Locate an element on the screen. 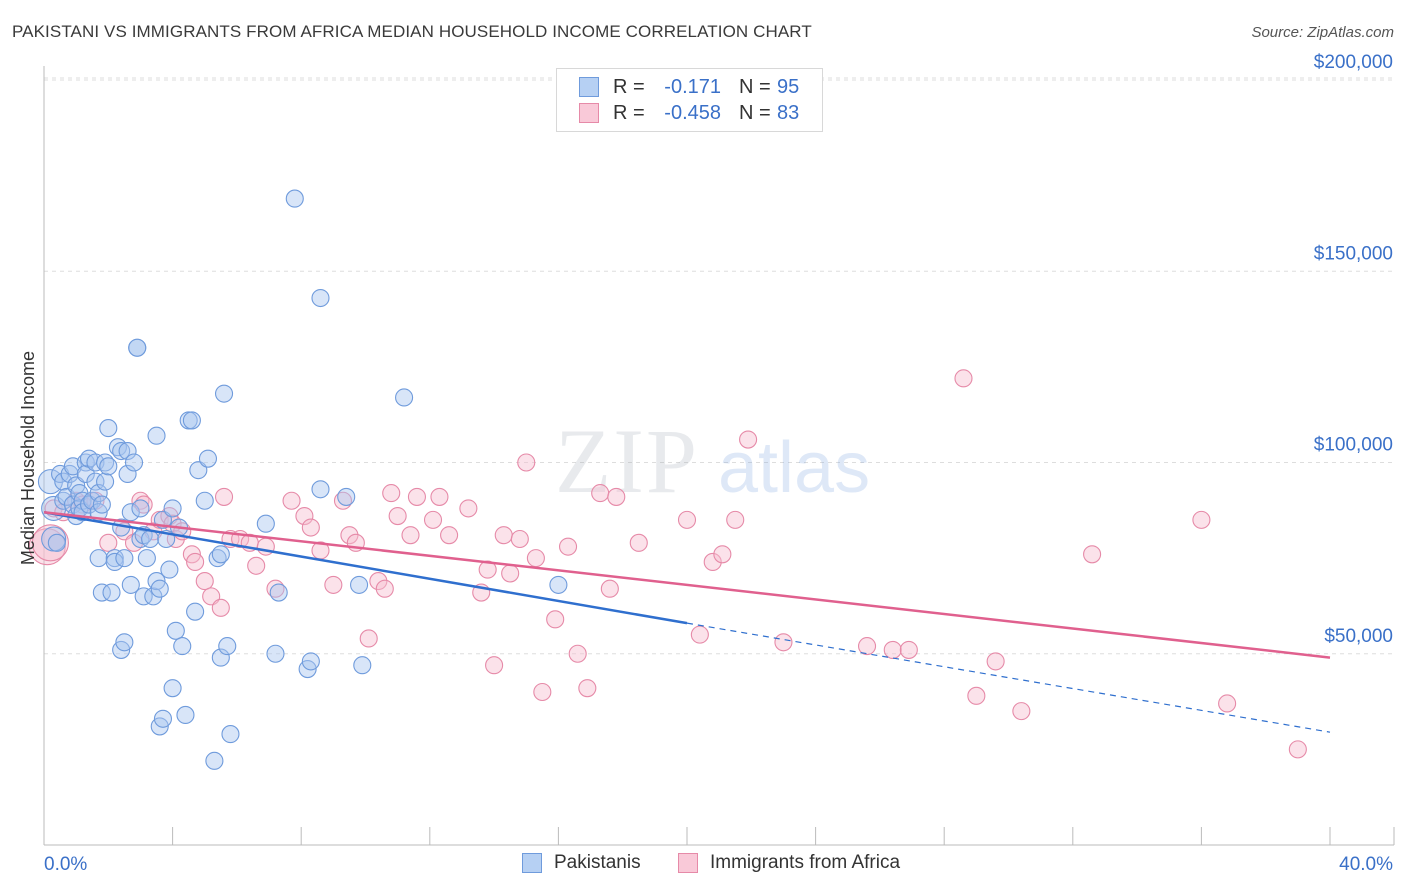 The height and width of the screenshot is (892, 1406). trend-line-pakistanis is located at coordinates (365, 567).